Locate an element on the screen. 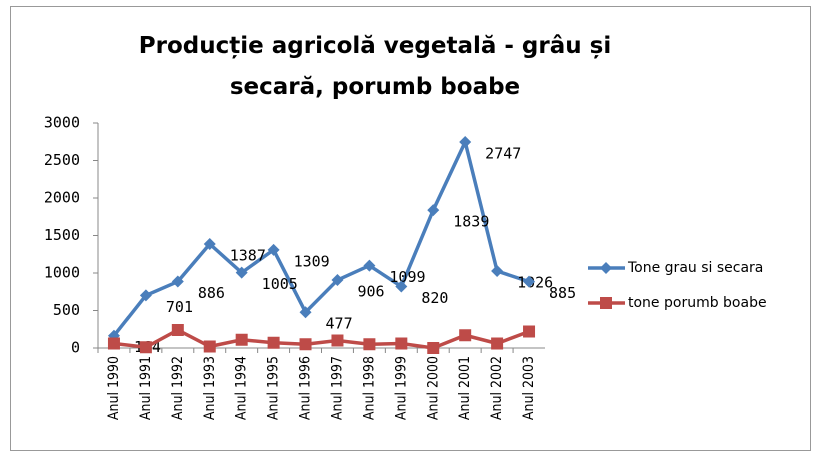 This screenshot has height=457, width=822. x-tick-label: Anul 1996 is located at coordinates (306, 388).